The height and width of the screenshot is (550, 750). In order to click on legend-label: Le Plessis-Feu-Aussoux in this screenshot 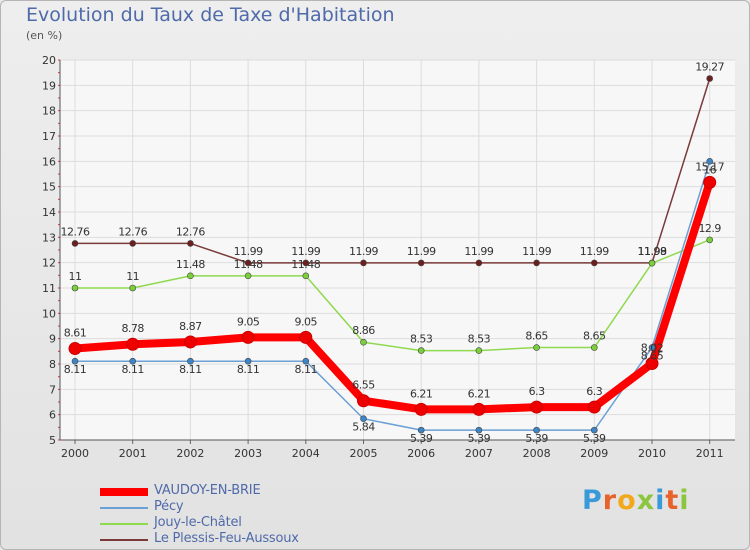, I will do `click(226, 538)`.